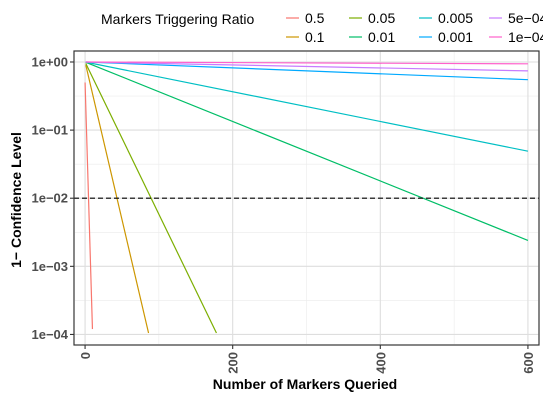 The width and height of the screenshot is (543, 398). I want to click on x-axis-title: Number of Markers Queried, so click(305, 384).